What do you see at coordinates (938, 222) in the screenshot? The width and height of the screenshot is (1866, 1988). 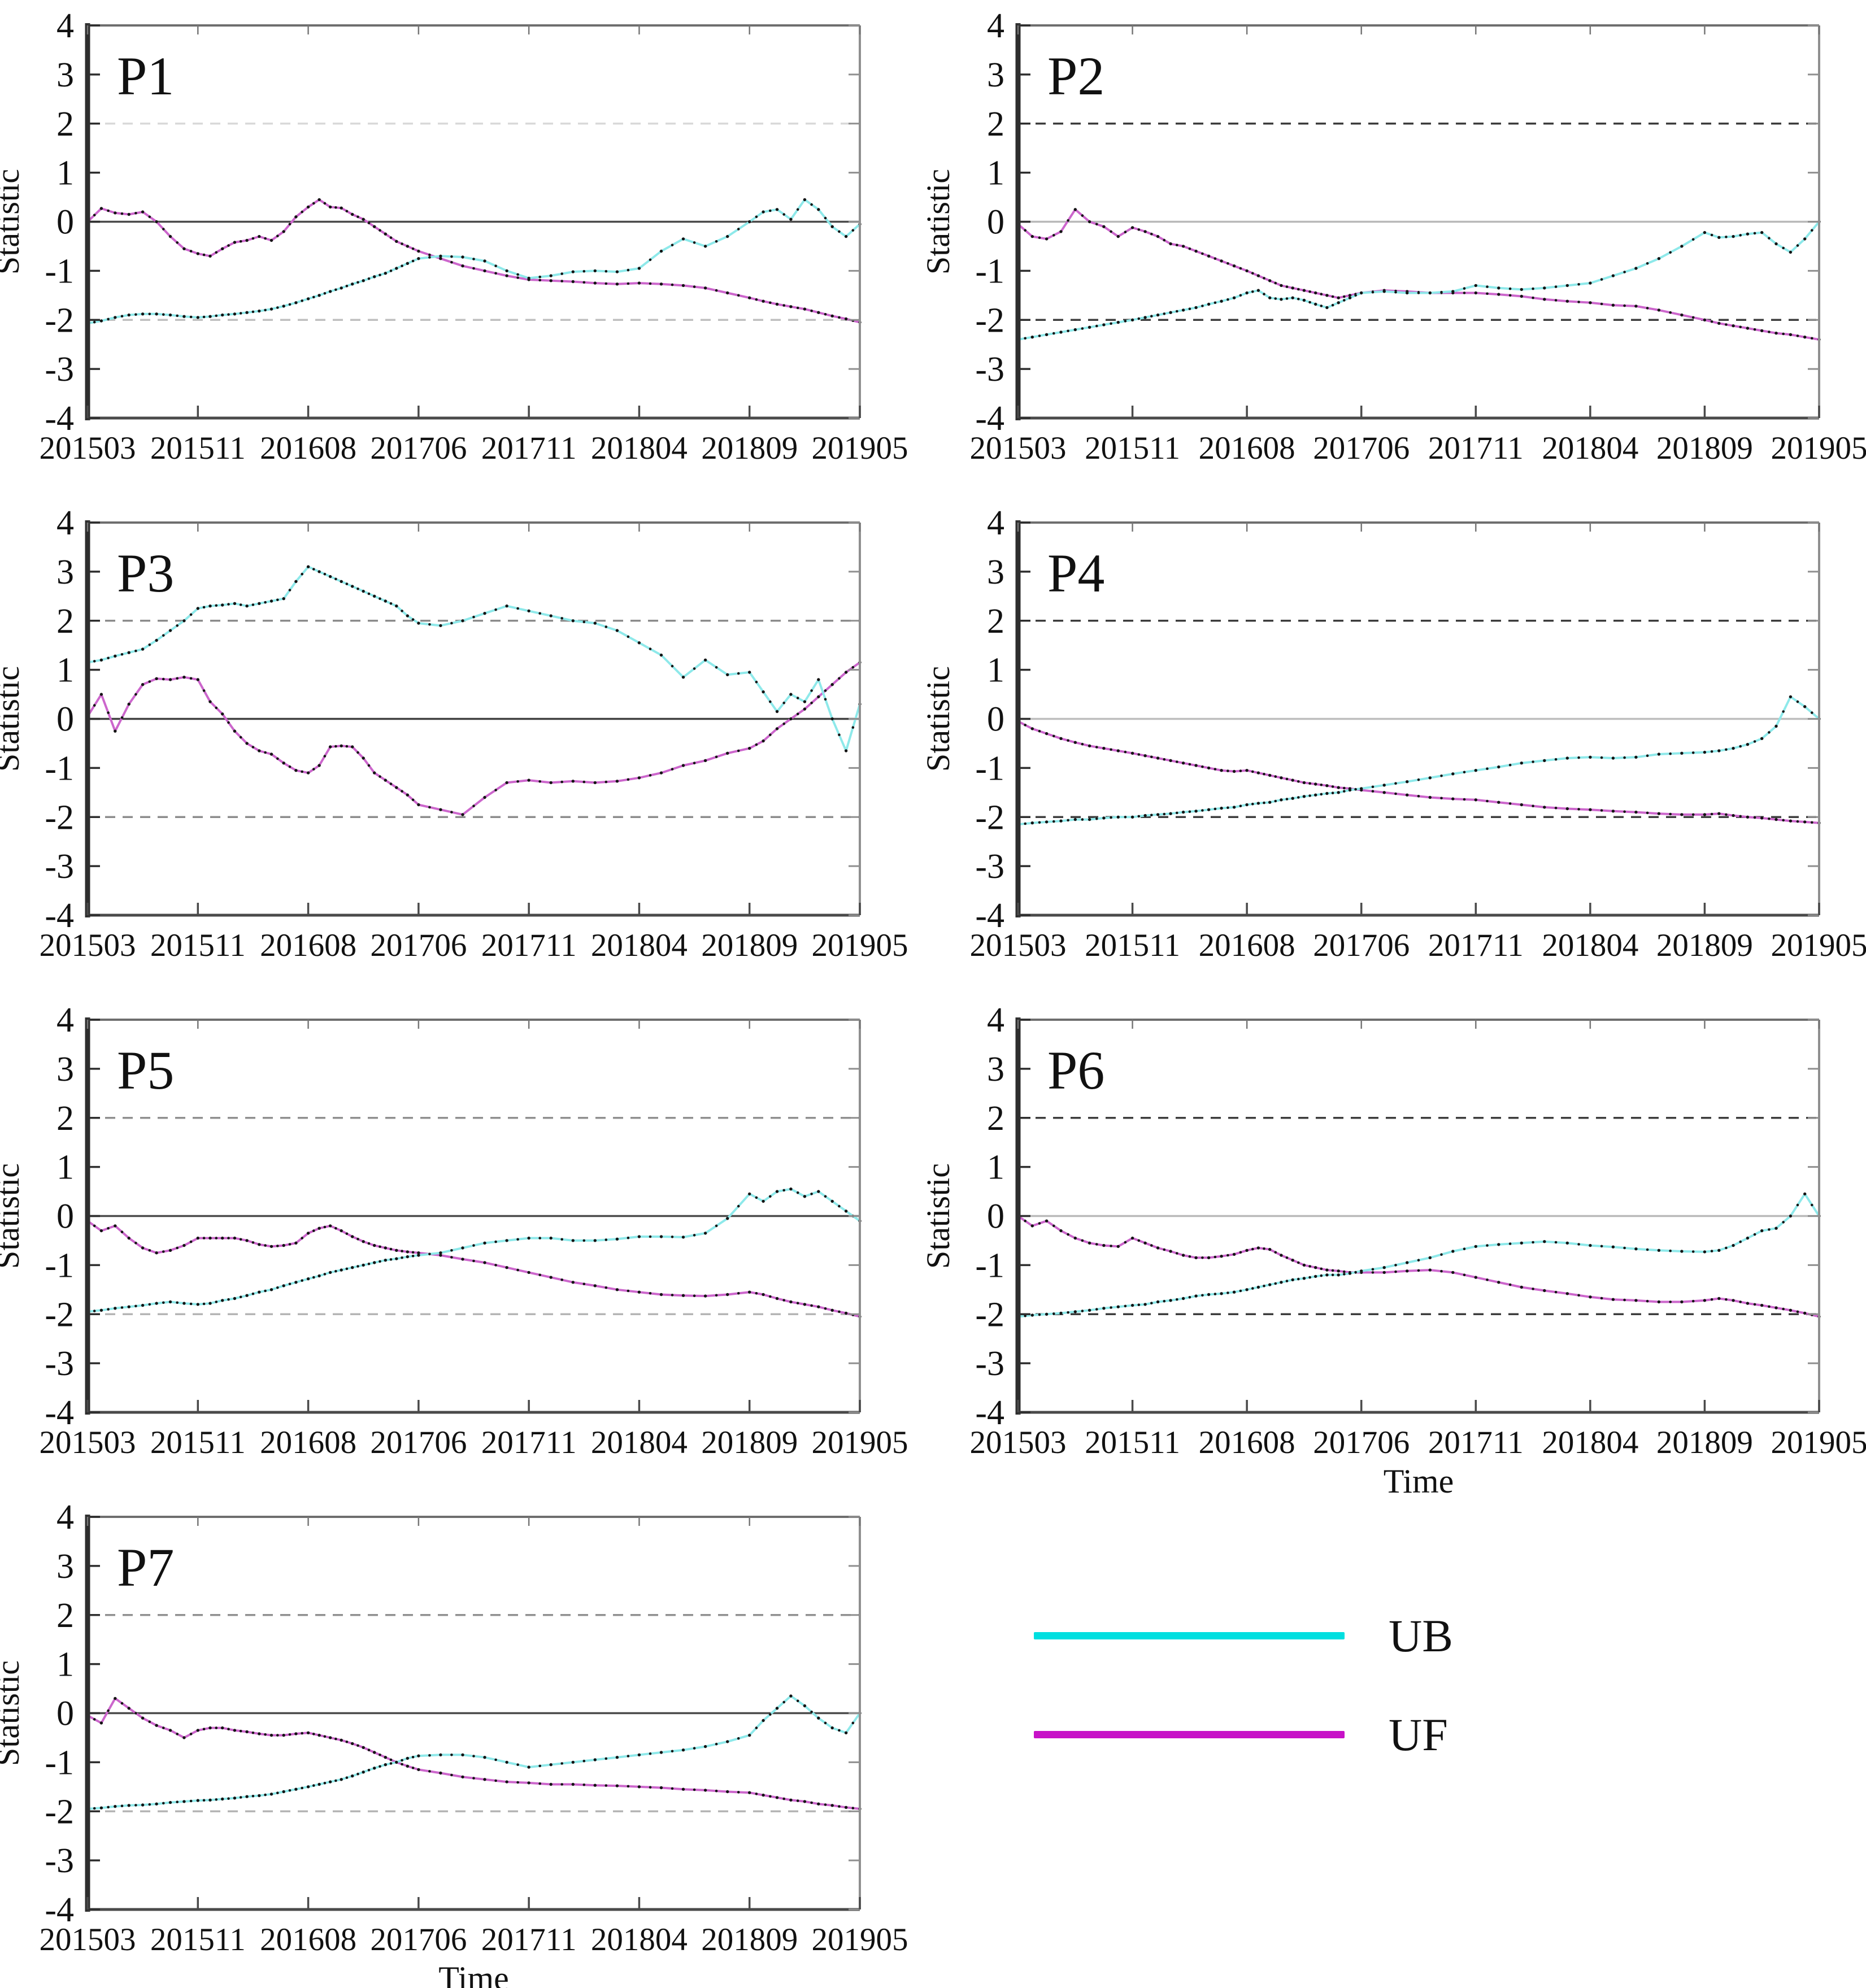 I see `y-axis-label: Statistic` at bounding box center [938, 222].